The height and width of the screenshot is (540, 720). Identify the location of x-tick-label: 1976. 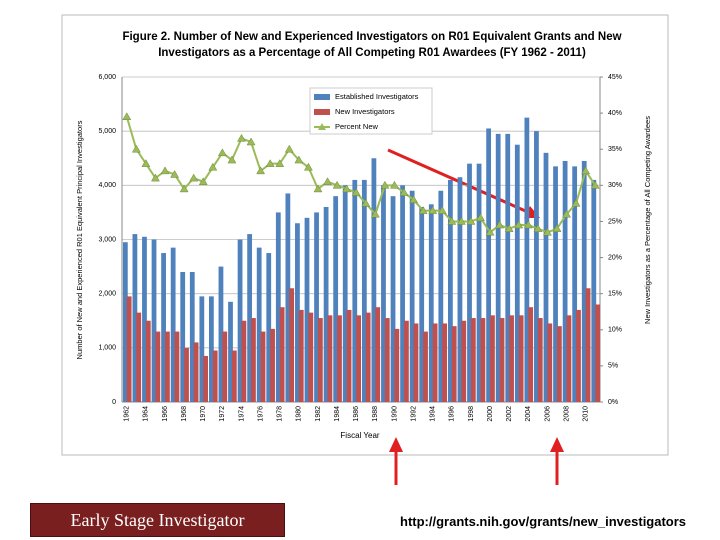
(260, 414).